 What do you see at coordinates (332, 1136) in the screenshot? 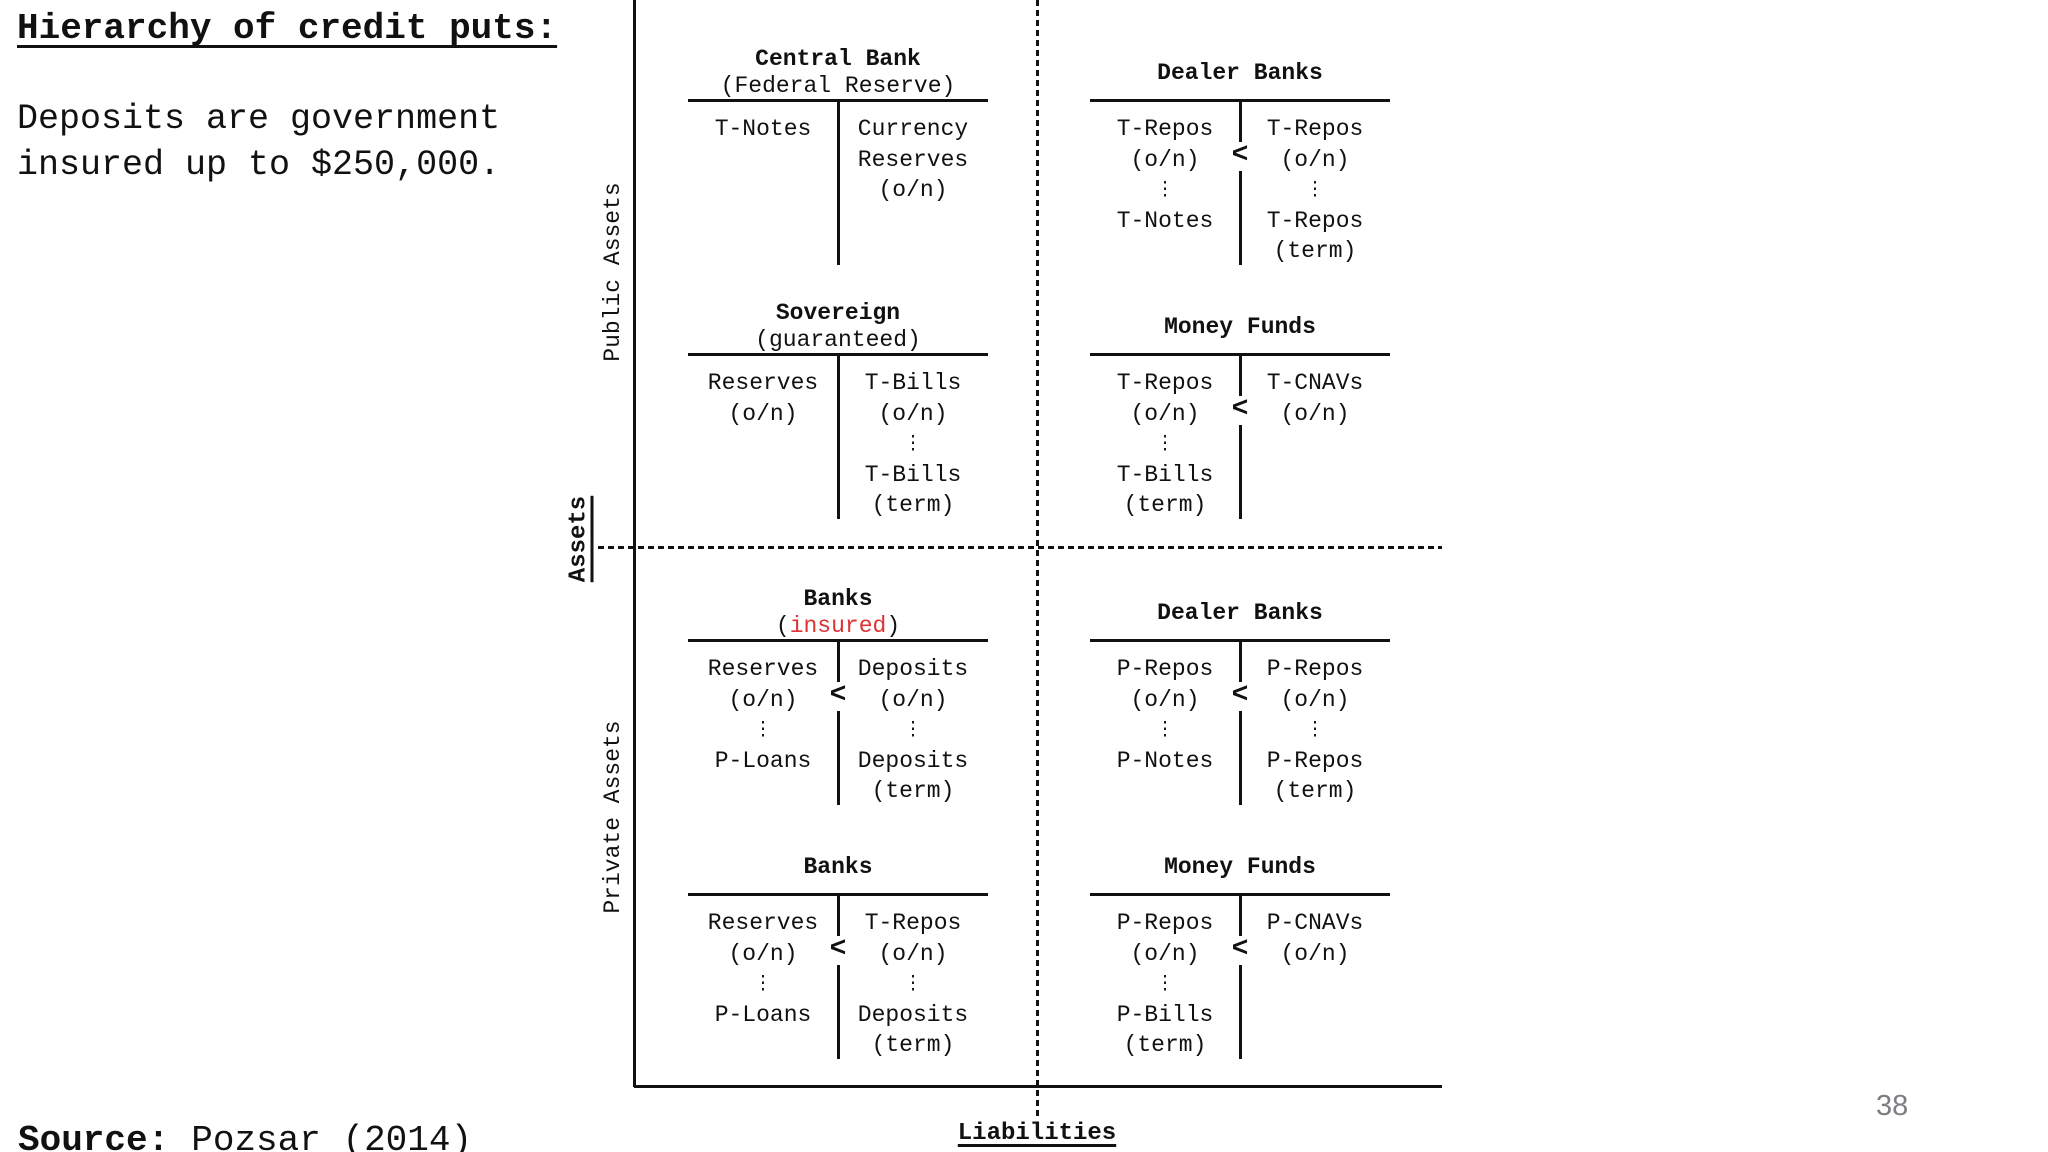
I see `source-text: Pozsar (2014)` at bounding box center [332, 1136].